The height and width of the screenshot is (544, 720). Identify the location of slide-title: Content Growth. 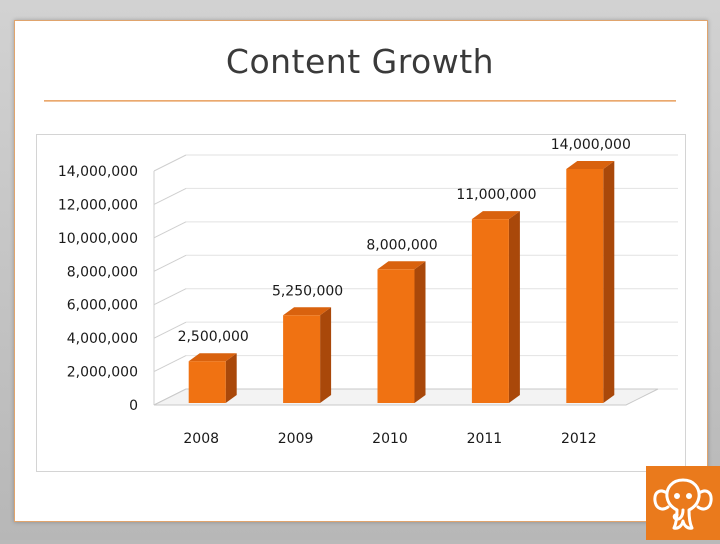
(360, 61).